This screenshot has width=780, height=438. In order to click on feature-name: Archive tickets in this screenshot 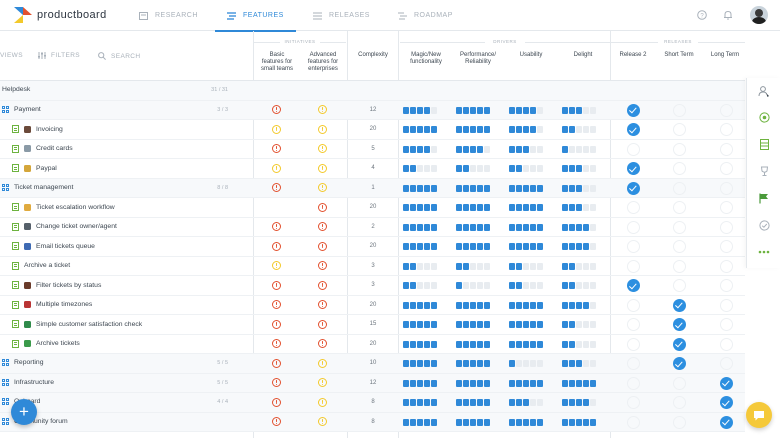, I will do `click(46, 343)`.